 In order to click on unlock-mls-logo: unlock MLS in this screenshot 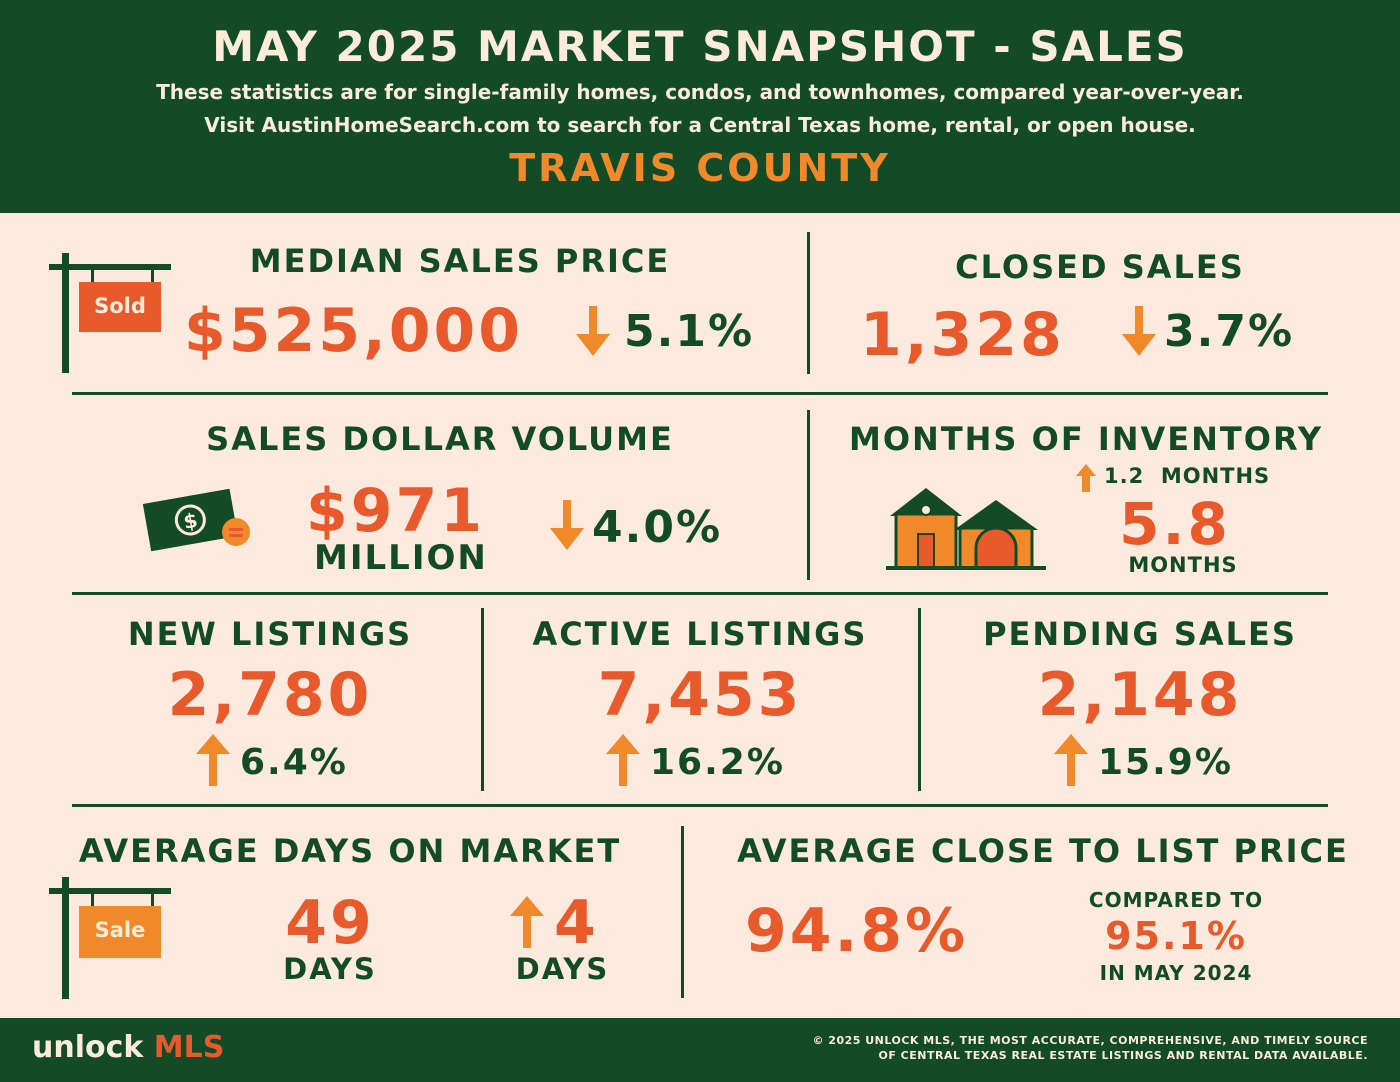, I will do `click(128, 1047)`.